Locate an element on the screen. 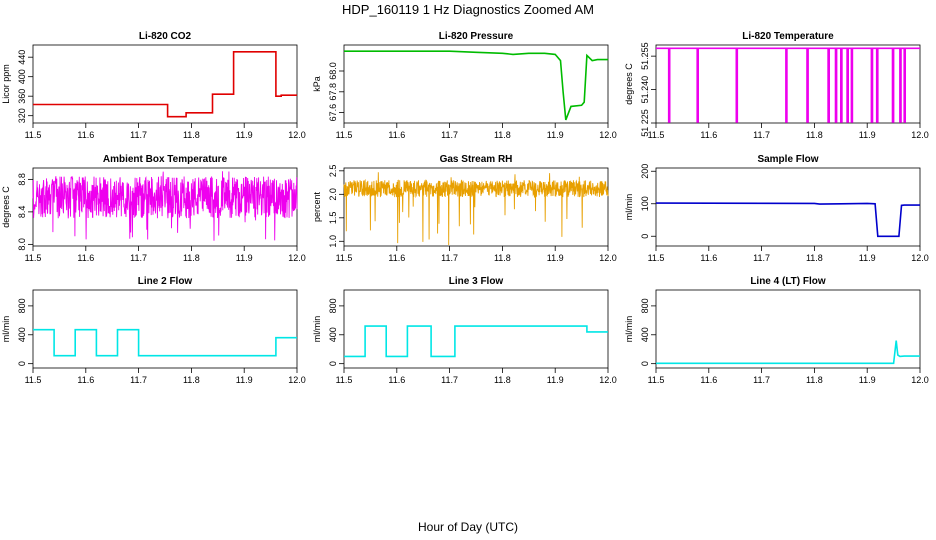  series-line-sample-flow is located at coordinates (787, 220).